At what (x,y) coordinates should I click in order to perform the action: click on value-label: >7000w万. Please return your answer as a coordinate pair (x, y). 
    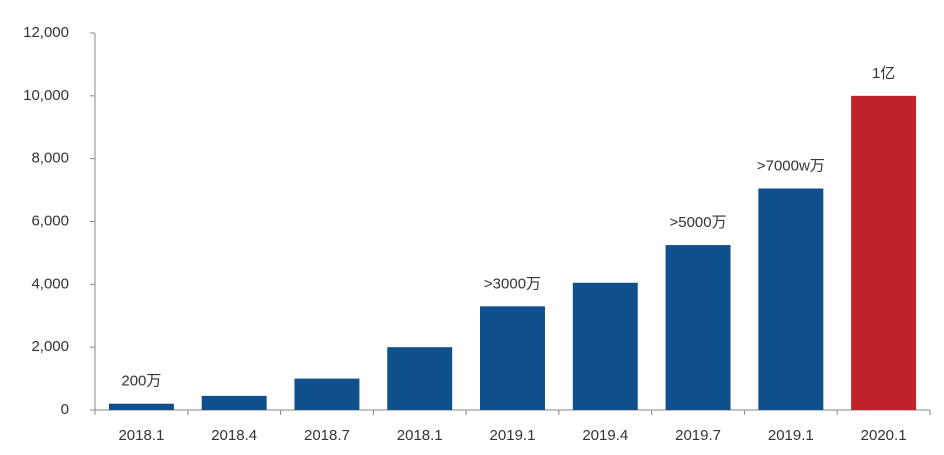
    Looking at the image, I should click on (791, 165).